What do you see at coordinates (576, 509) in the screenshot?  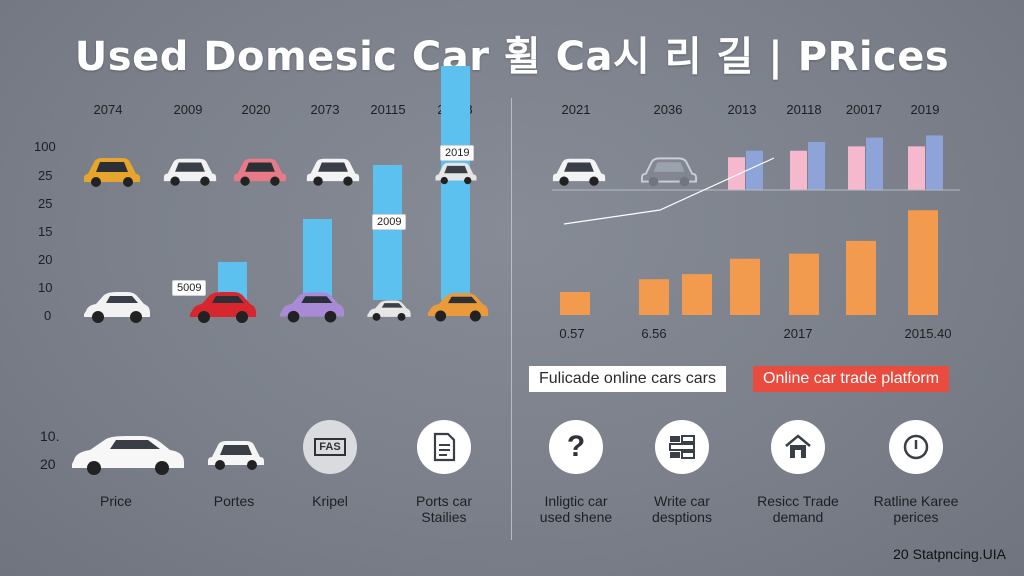 I see `caption: Inligtic car used shene` at bounding box center [576, 509].